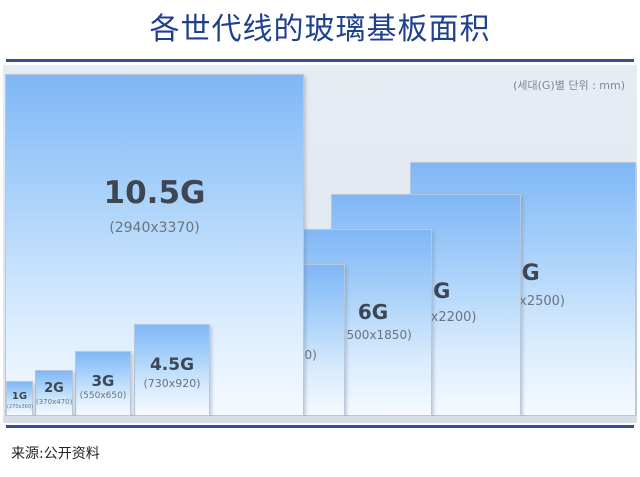 The width and height of the screenshot is (640, 477). Describe the element at coordinates (320, 419) in the screenshot. I see `diagram-floor` at that location.